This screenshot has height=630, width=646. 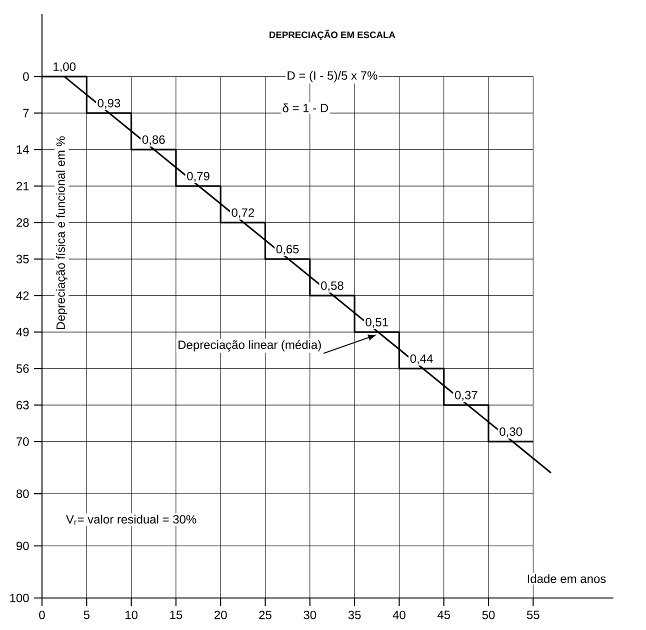 I want to click on x-tick-label: 40, so click(x=399, y=615).